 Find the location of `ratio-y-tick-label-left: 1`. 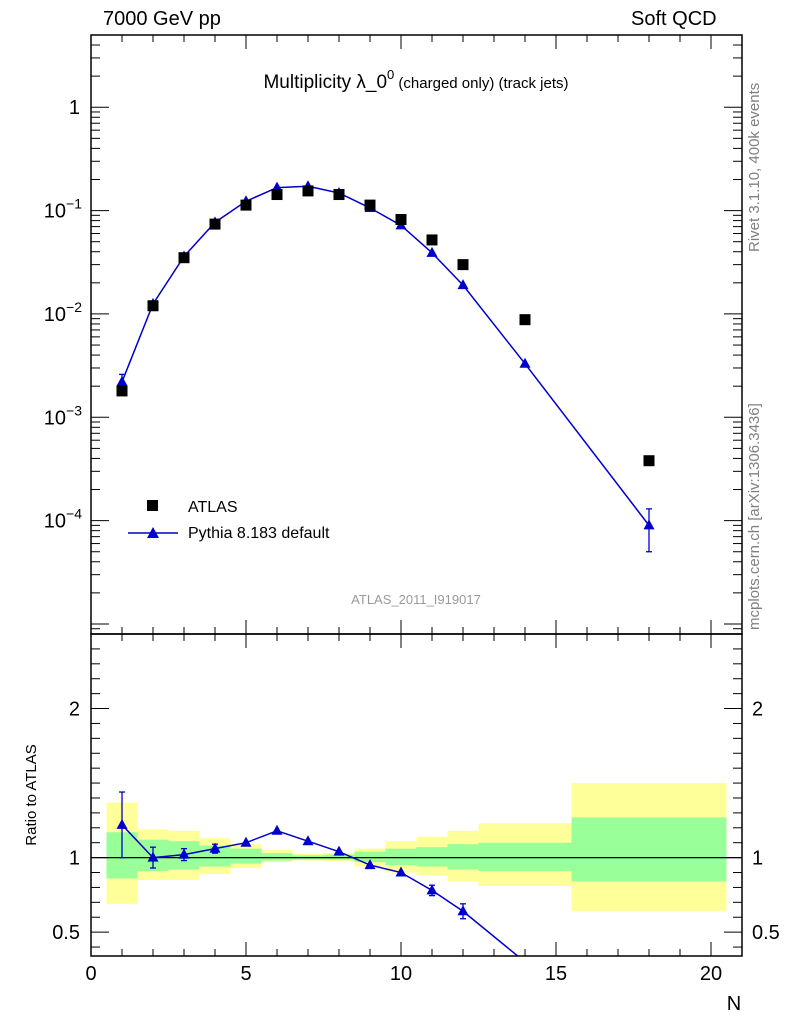

ratio-y-tick-label-left: 1 is located at coordinates (74, 859).